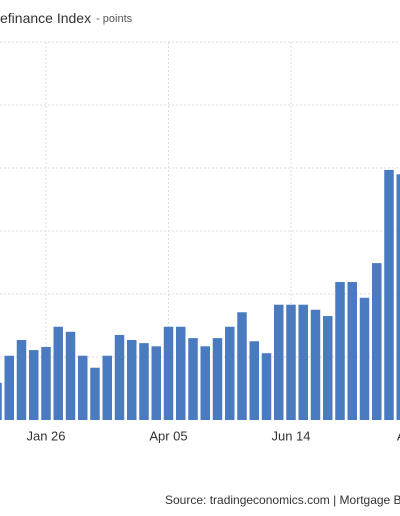 The image size is (400, 516). Describe the element at coordinates (398, 435) in the screenshot. I see `x-tick-label: A` at that location.